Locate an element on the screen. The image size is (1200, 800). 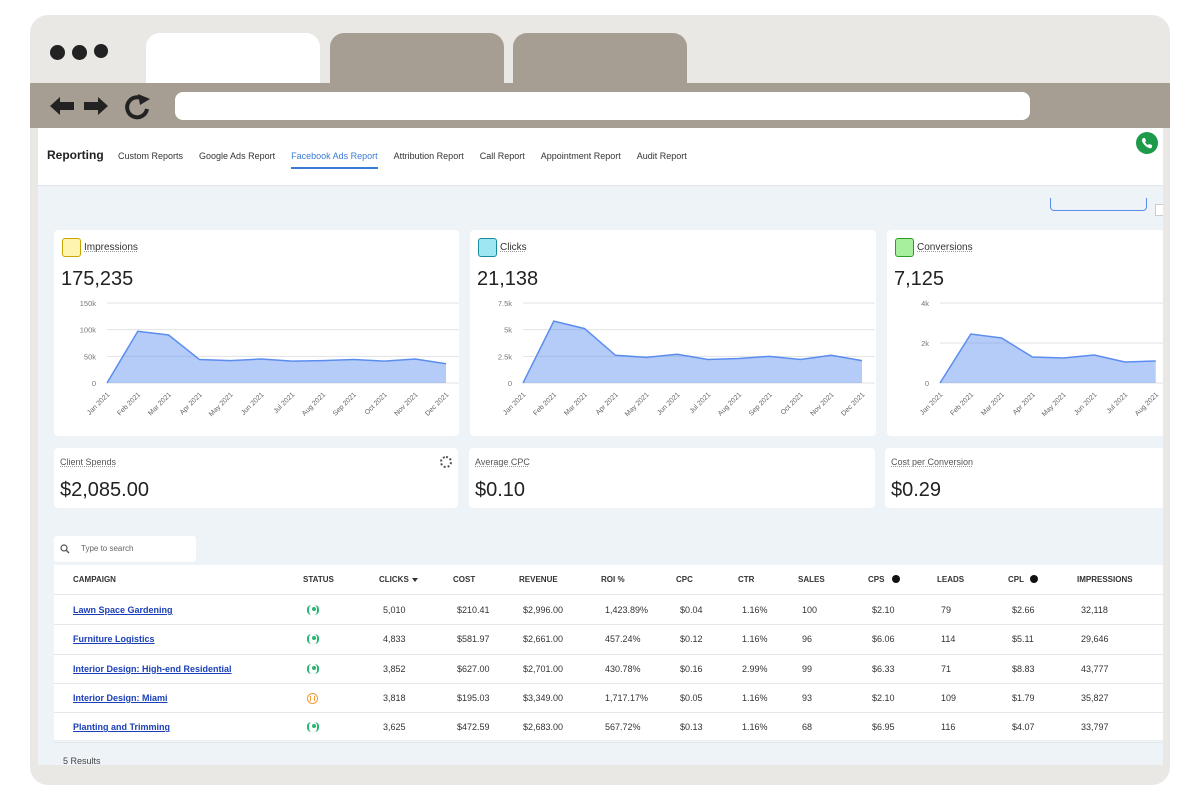
x-tick-label: Jul 2021 is located at coordinates (1118, 403).